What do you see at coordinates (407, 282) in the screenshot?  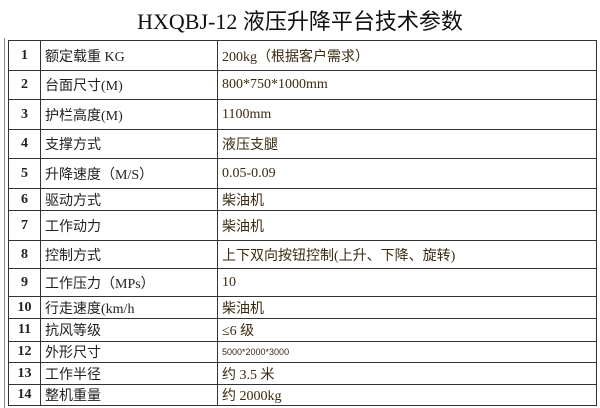 I see `param-value: 10` at bounding box center [407, 282].